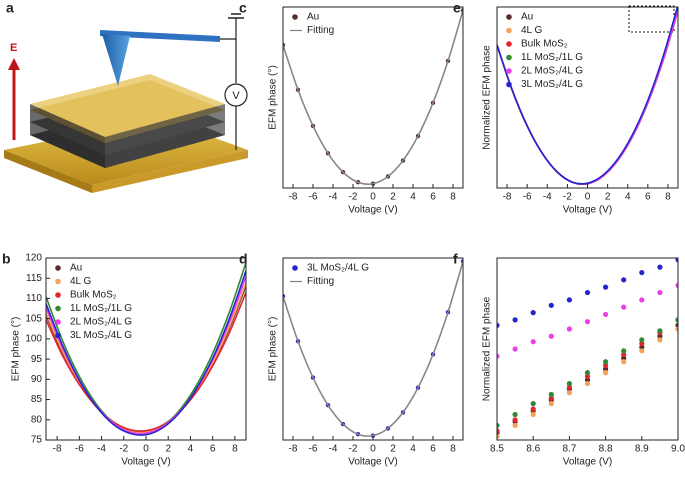 This screenshot has height=486, width=685. I want to click on x-tick-label: 8, so click(453, 449).